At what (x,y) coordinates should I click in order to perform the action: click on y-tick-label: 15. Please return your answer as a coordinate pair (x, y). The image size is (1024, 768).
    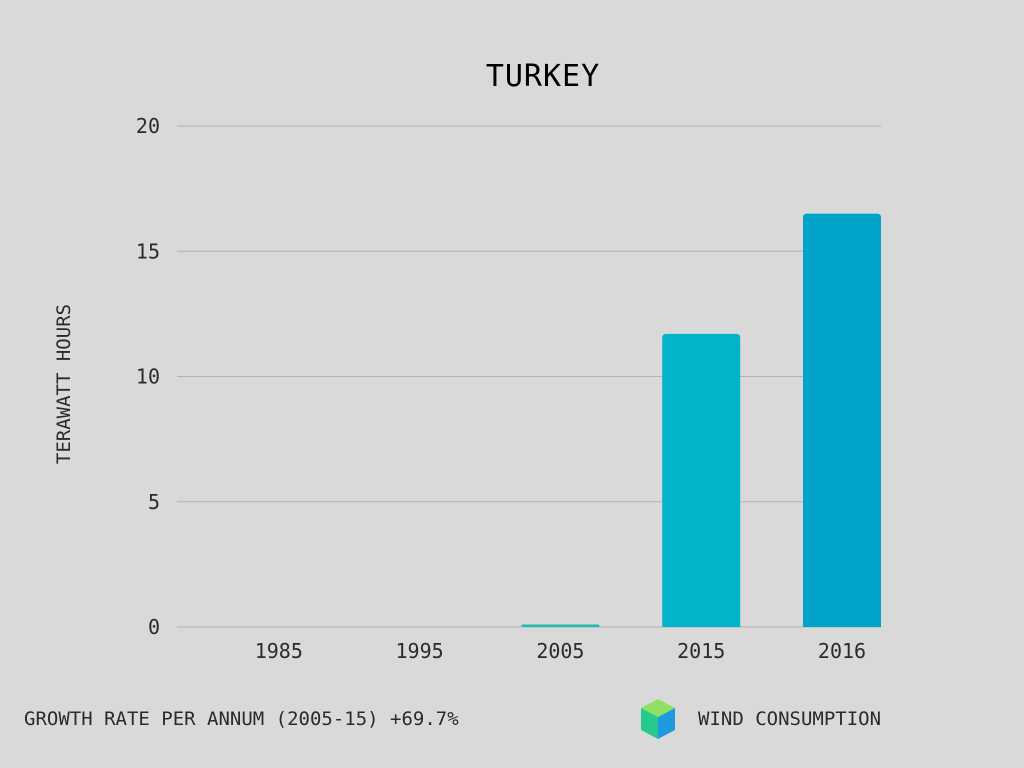
    Looking at the image, I should click on (148, 251).